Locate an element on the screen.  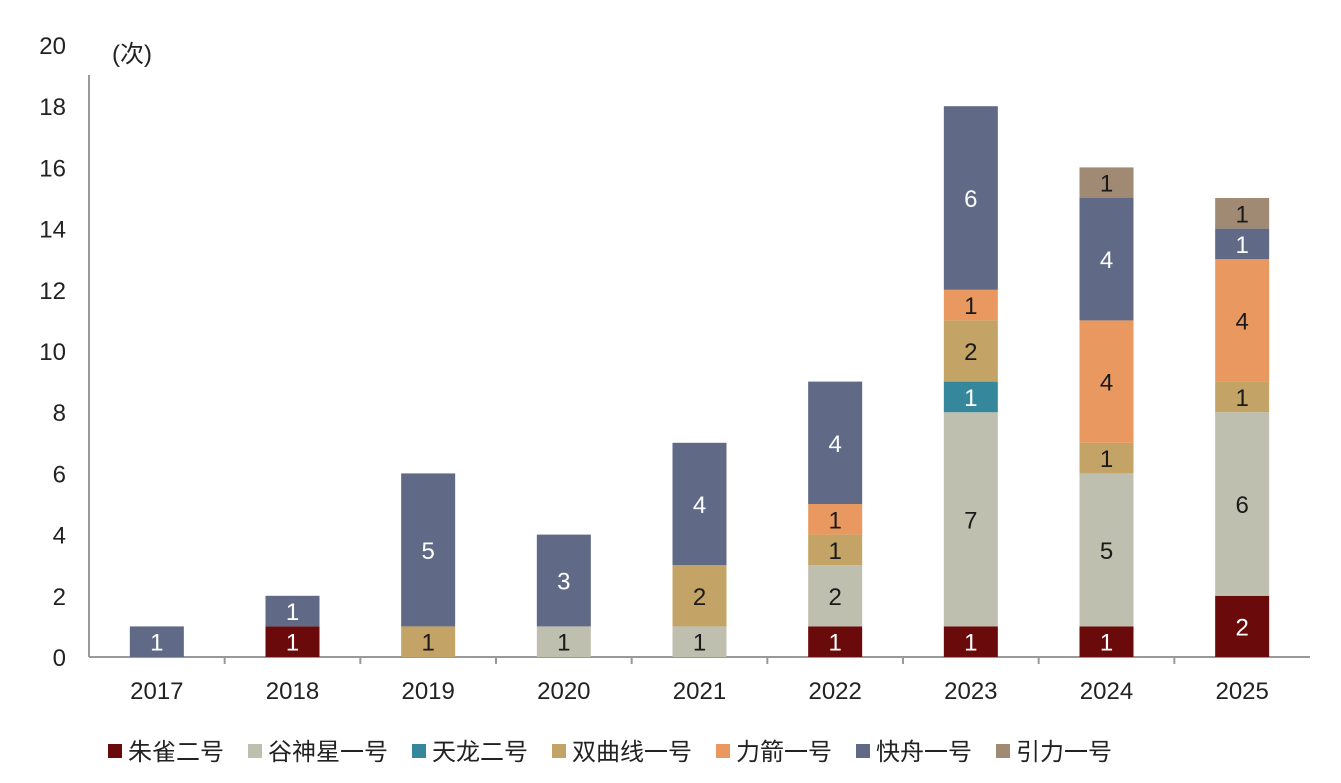
y-tick-label: 2 is located at coordinates (59, 597).